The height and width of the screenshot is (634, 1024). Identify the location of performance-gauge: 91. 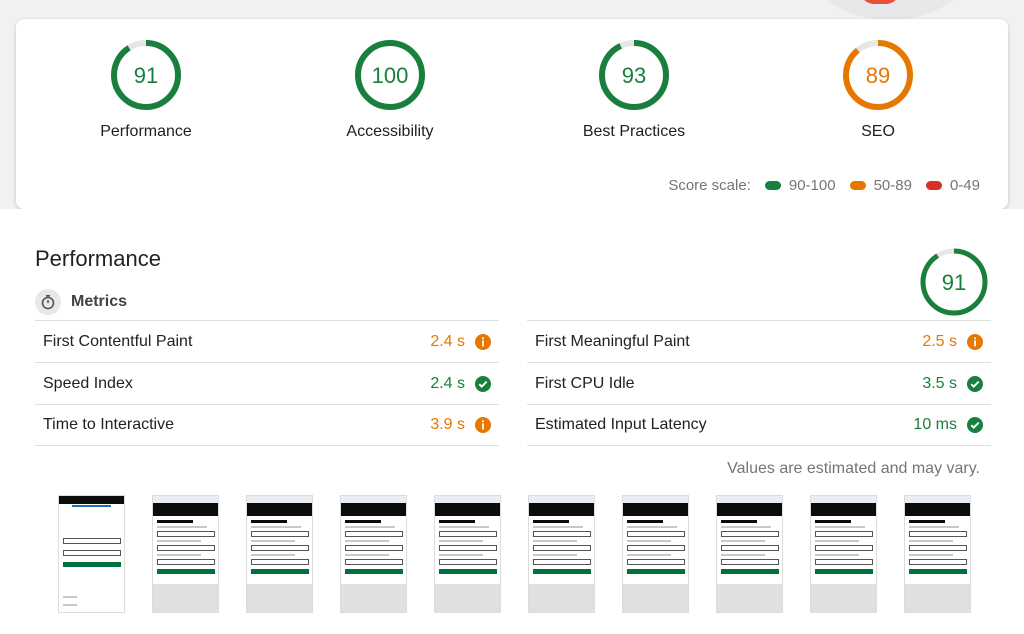
(954, 282).